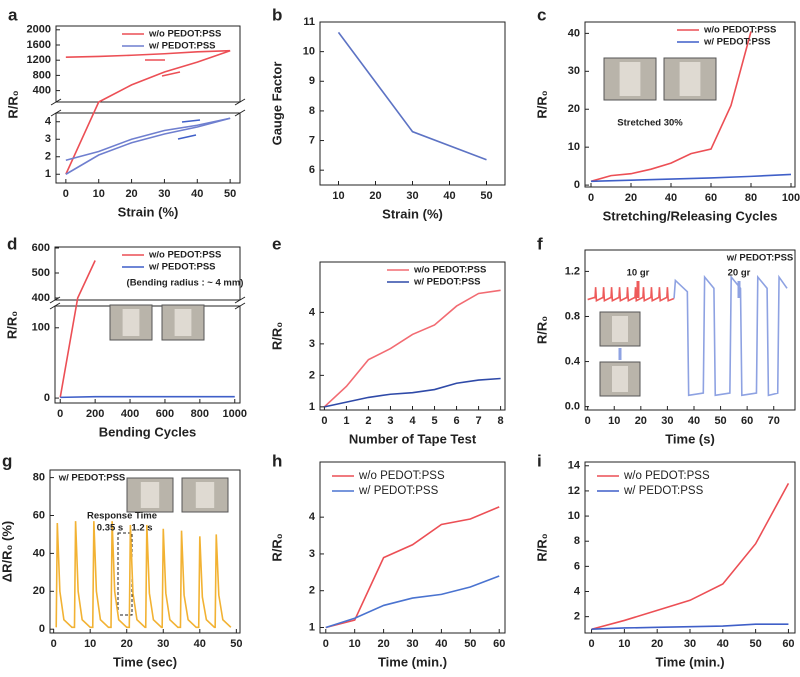  What do you see at coordinates (41, 273) in the screenshot?
I see `y-tick-label: 500` at bounding box center [41, 273].